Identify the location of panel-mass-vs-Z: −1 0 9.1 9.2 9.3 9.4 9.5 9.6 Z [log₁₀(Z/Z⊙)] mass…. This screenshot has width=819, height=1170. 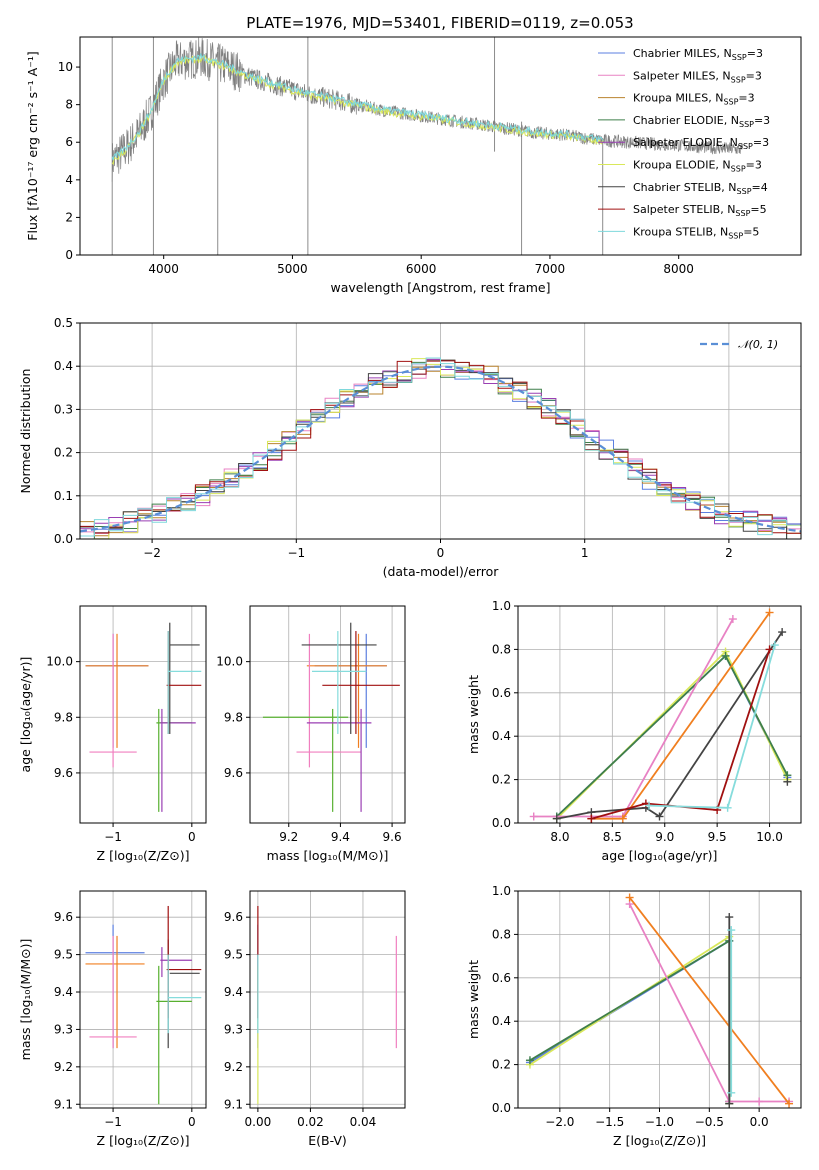
(112, 1019).